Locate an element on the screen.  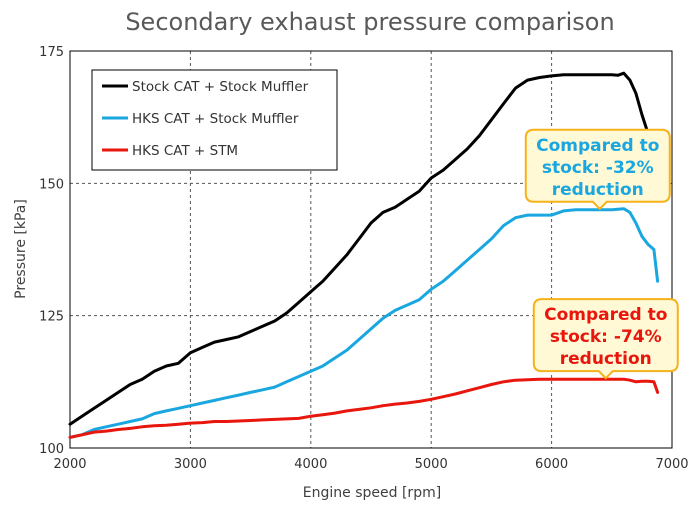
callout-text-0-1: stock: -32% is located at coordinates (598, 168).